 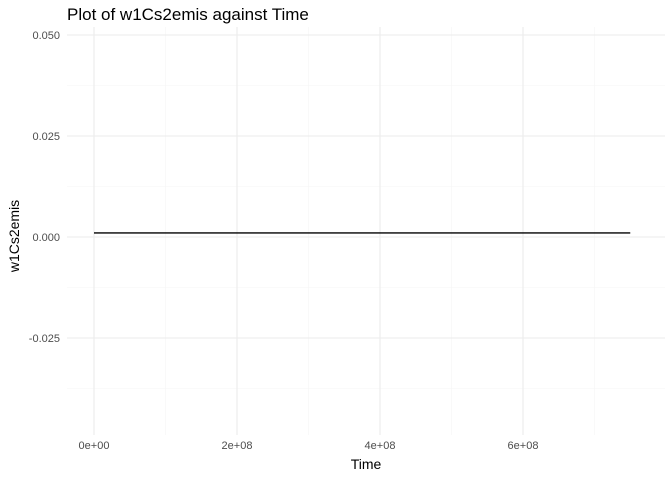 I want to click on y-tick-label: 0.000, so click(x=46, y=238).